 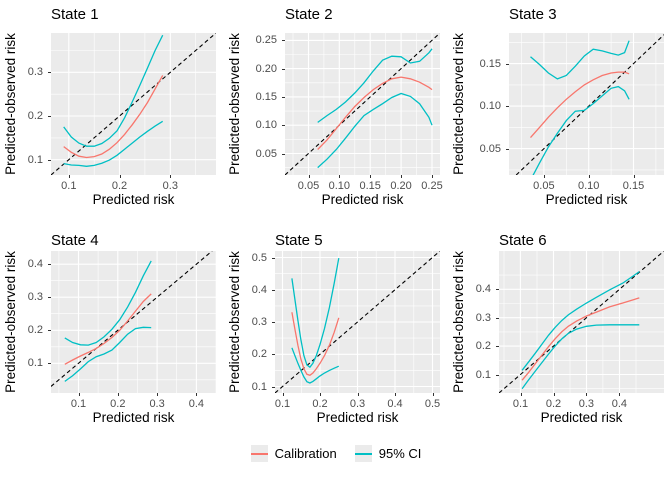 I want to click on y-tick-label: 0.05, so click(x=490, y=148).